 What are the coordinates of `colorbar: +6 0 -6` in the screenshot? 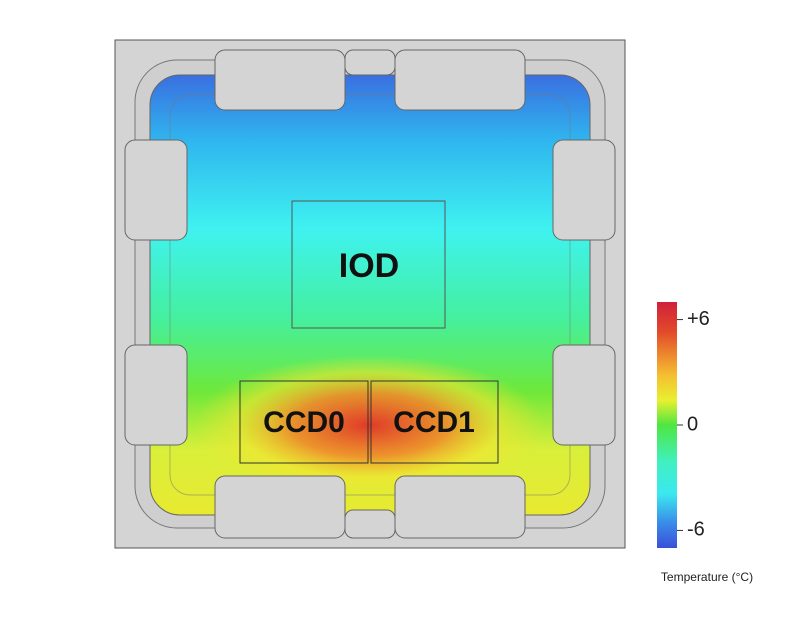 It's located at (683, 425).